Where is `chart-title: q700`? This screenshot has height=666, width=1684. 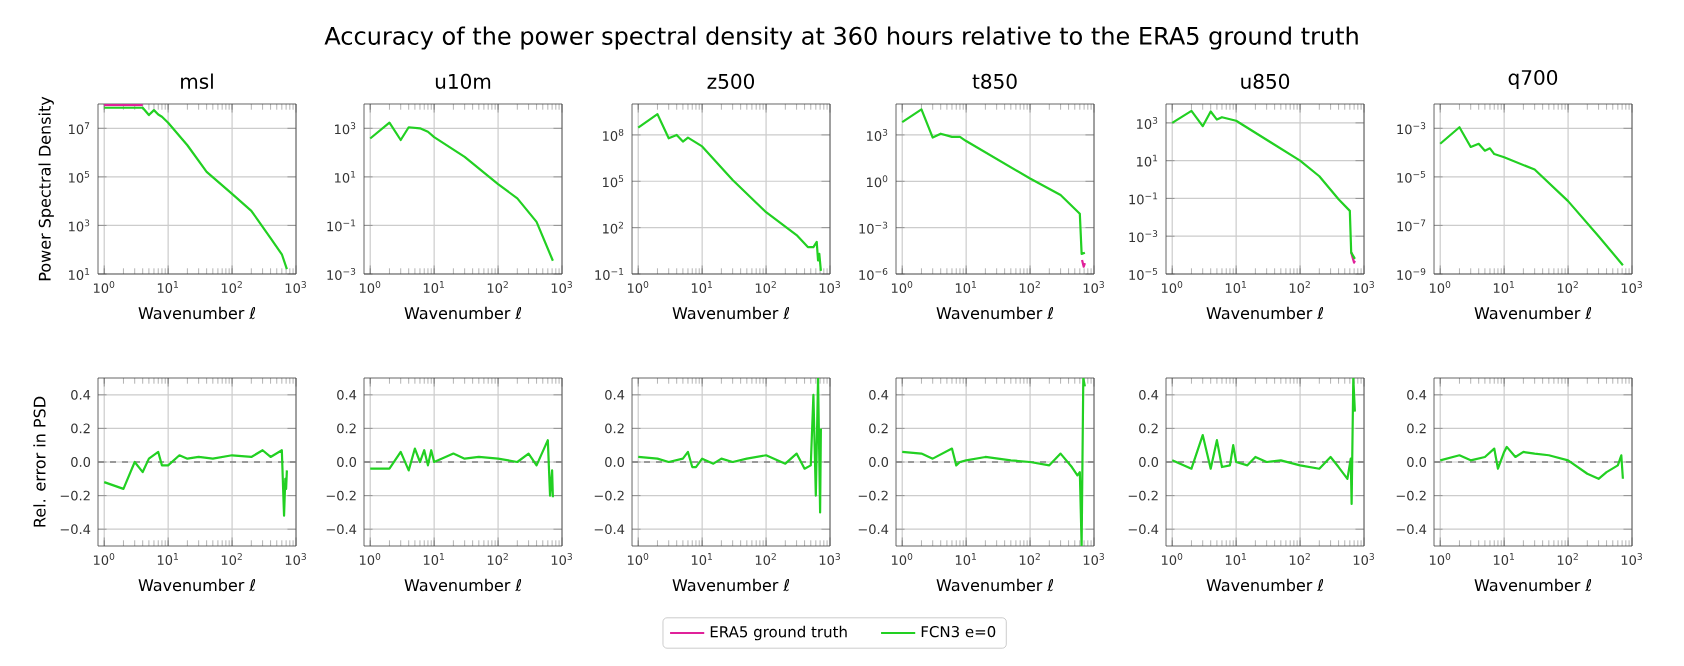 chart-title: q700 is located at coordinates (1533, 79).